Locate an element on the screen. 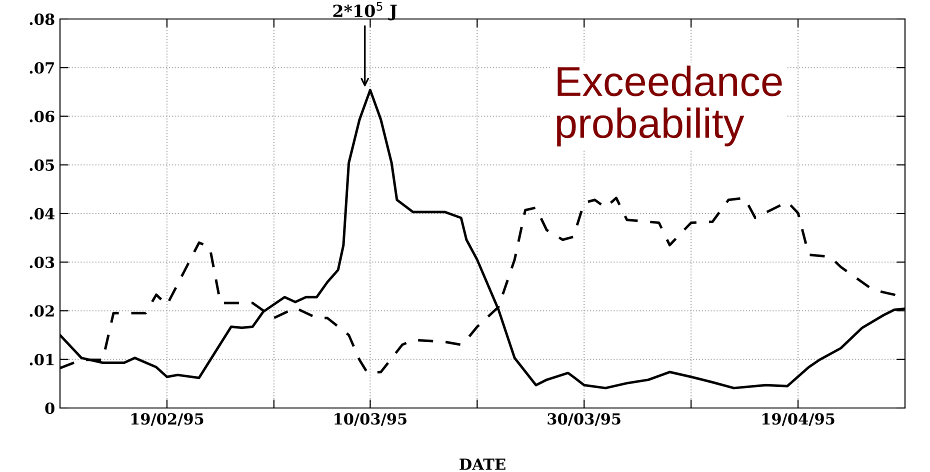  y-tick-label: 0 is located at coordinates (49, 408).